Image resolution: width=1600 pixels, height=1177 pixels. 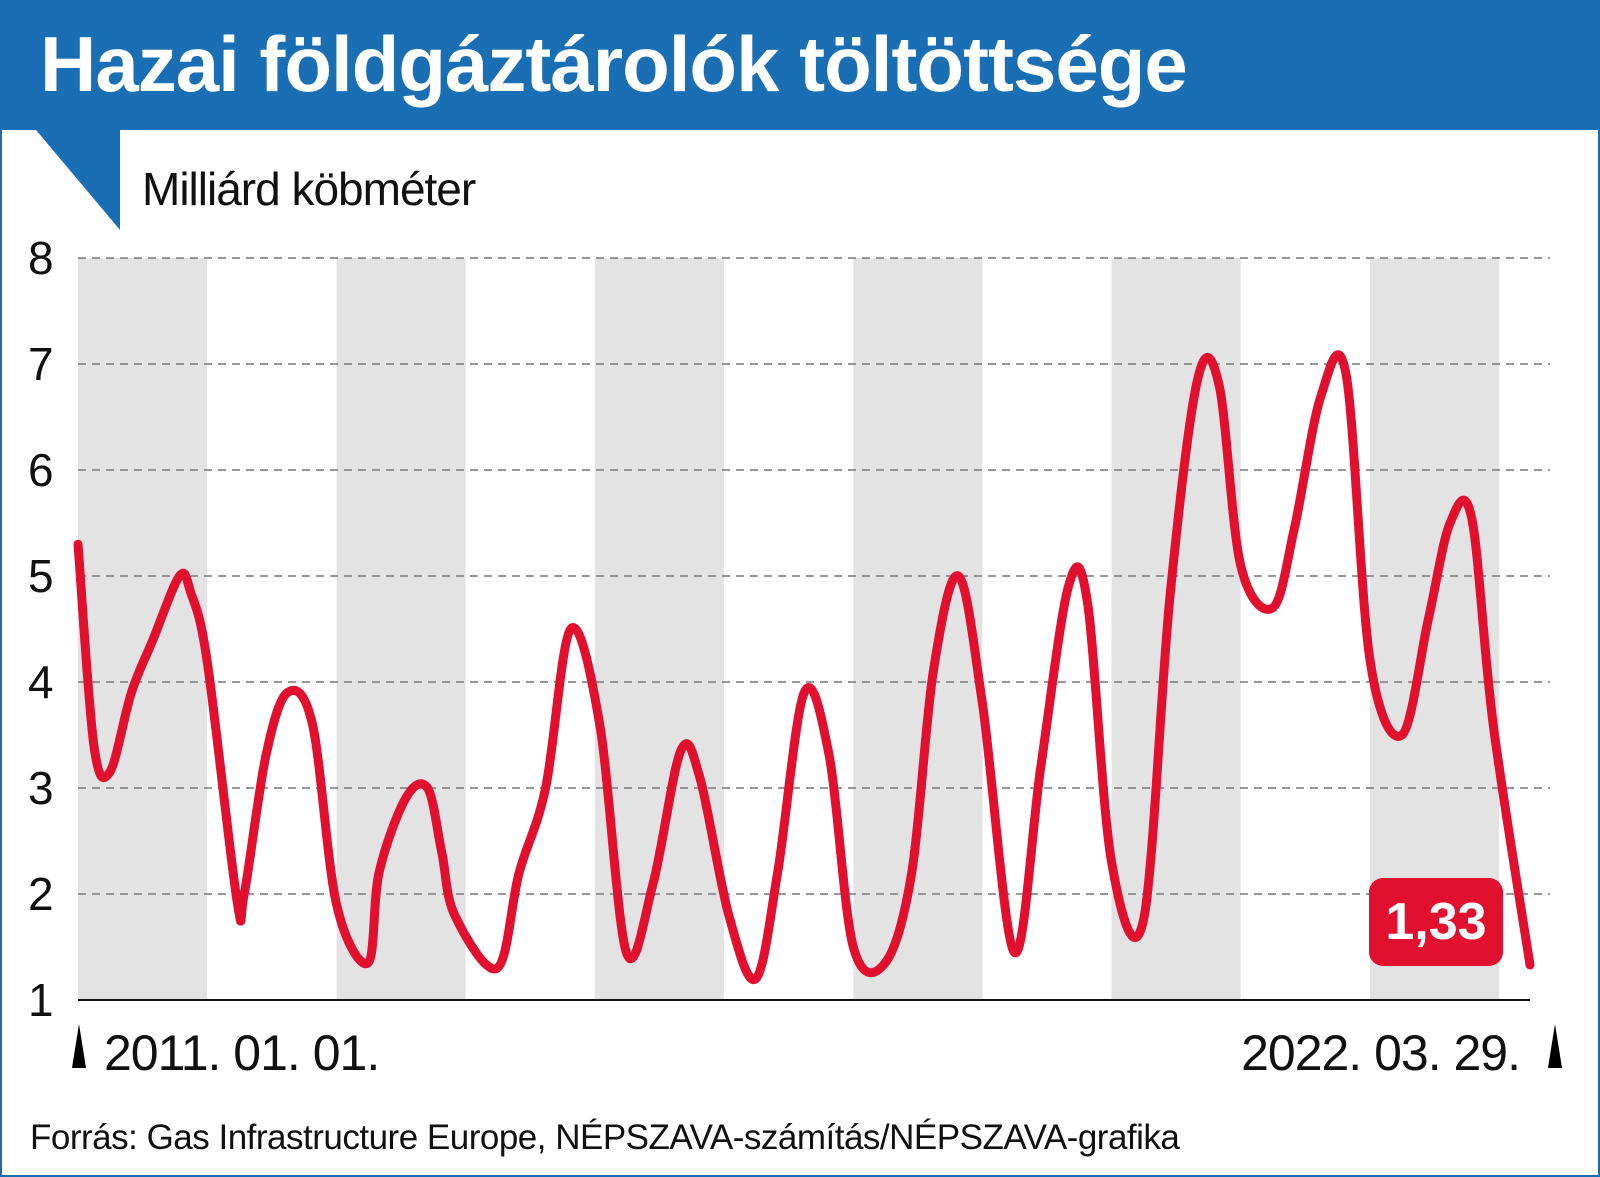 What do you see at coordinates (41, 576) in the screenshot?
I see `y-tick-label: 5` at bounding box center [41, 576].